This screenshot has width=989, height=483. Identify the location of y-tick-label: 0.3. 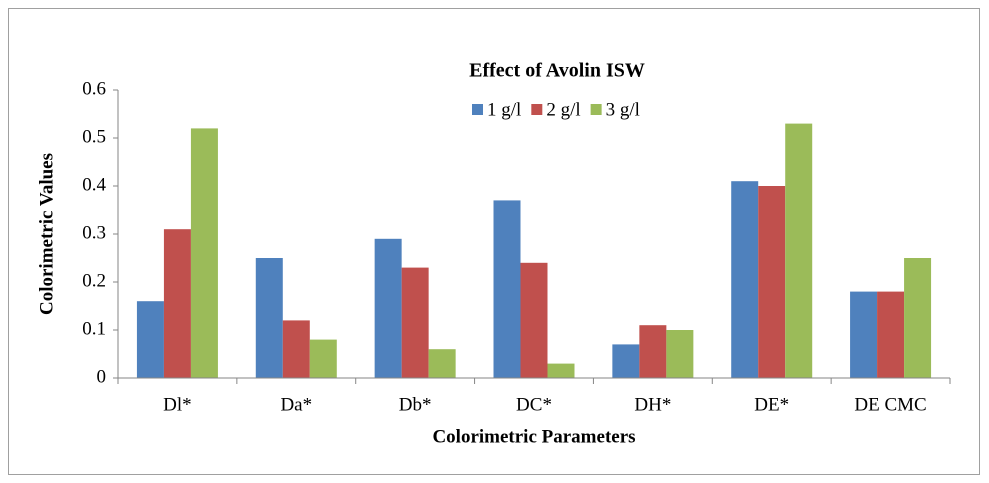
(94, 232).